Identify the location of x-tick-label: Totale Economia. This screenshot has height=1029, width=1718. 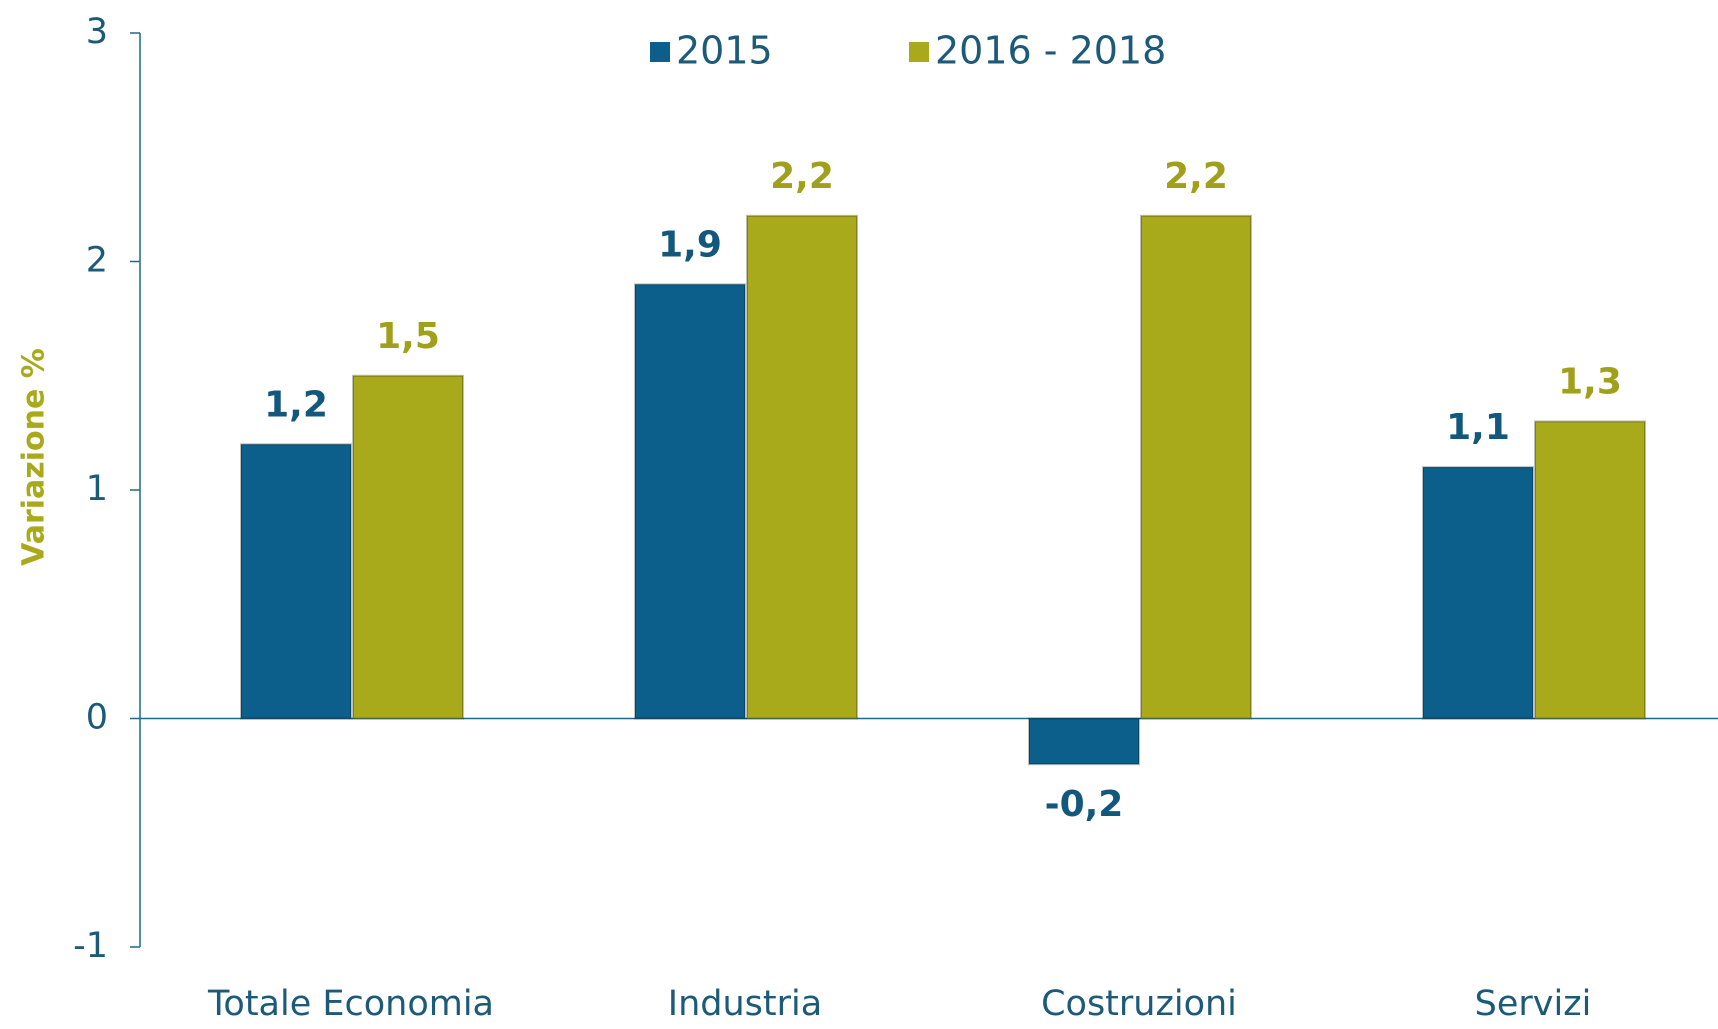
(350, 1004).